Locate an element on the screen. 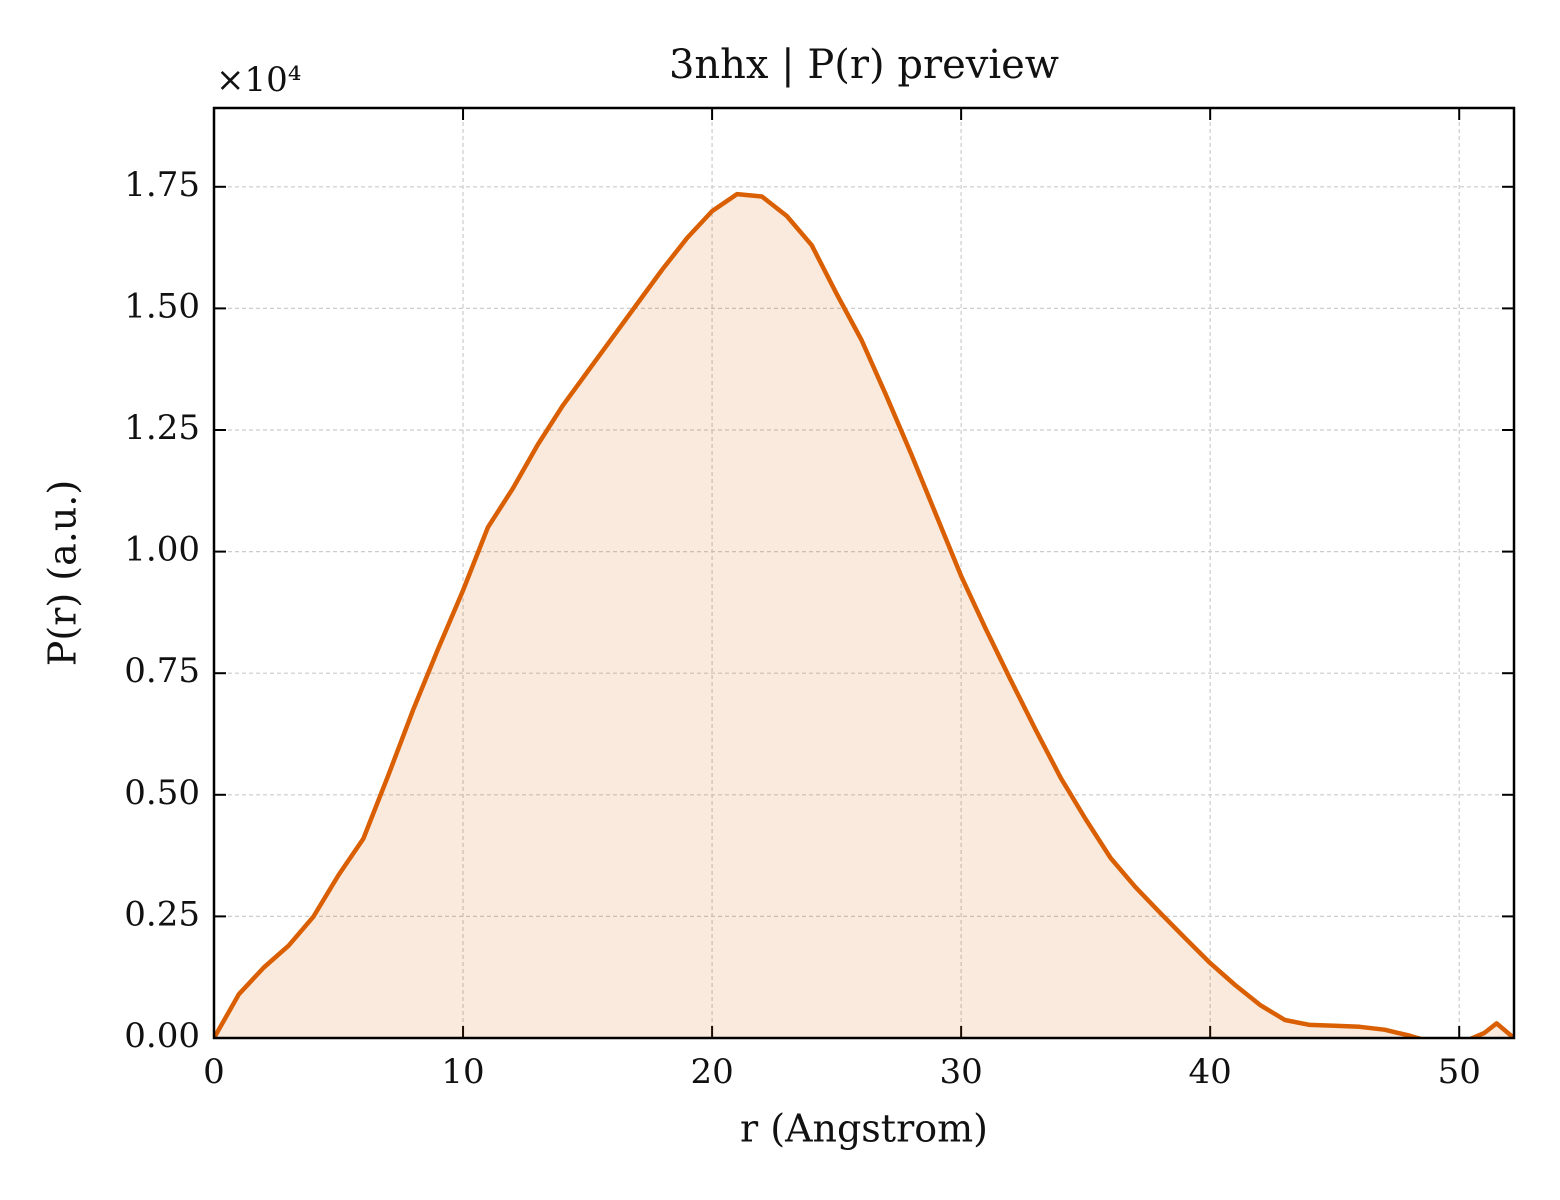 Image resolution: width=1560 pixels, height=1200 pixels. x-axis-label: r (Angstrom) is located at coordinates (864, 1129).